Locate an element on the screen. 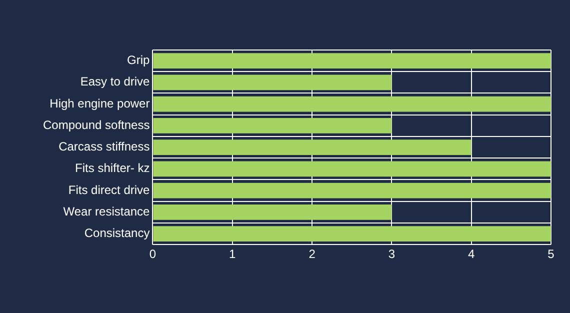 The height and width of the screenshot is (313, 570). y-tick-label: Grip is located at coordinates (138, 60).